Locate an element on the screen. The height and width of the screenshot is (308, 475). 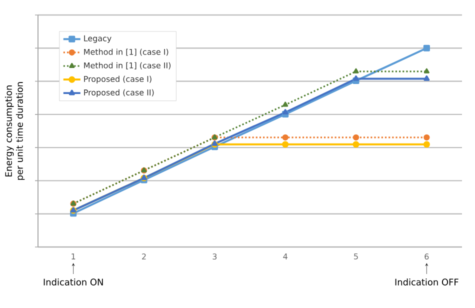
text: Indication ON is located at coordinates (73, 282).